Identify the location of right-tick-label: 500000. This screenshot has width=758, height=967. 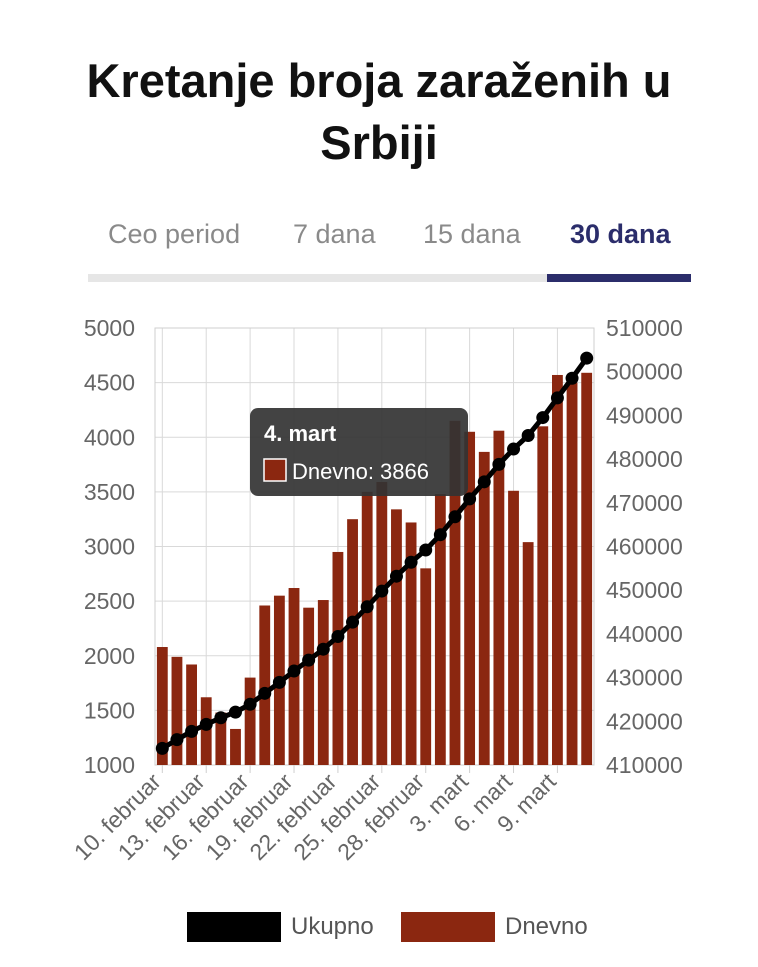
(644, 372).